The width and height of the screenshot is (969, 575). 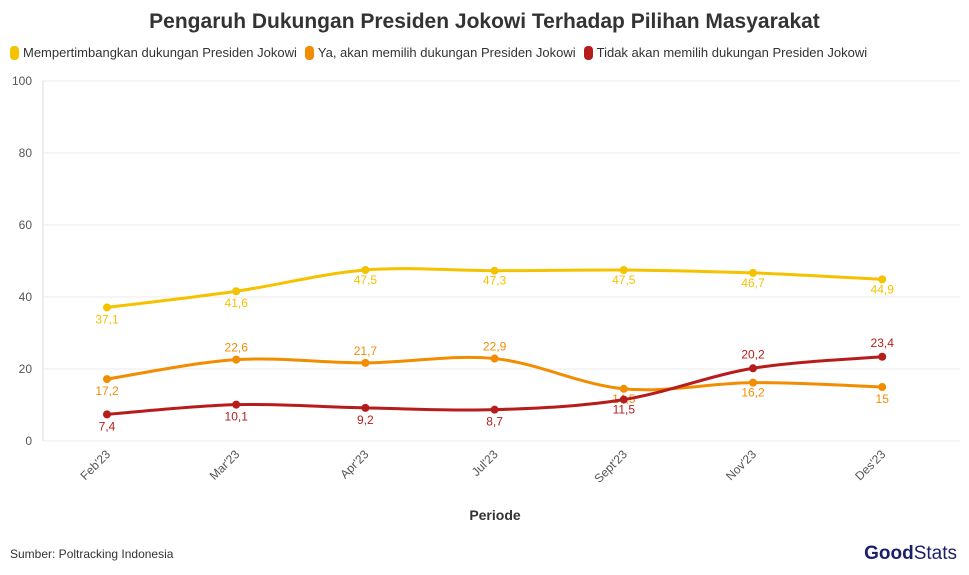 What do you see at coordinates (237, 303) in the screenshot?
I see `data-label: 41,6` at bounding box center [237, 303].